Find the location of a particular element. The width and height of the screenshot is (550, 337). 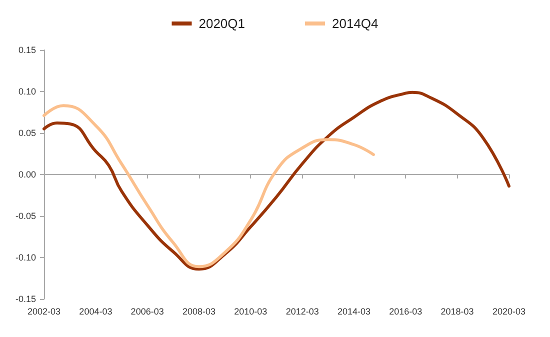

x-tick-label: 2020-03 is located at coordinates (509, 311).